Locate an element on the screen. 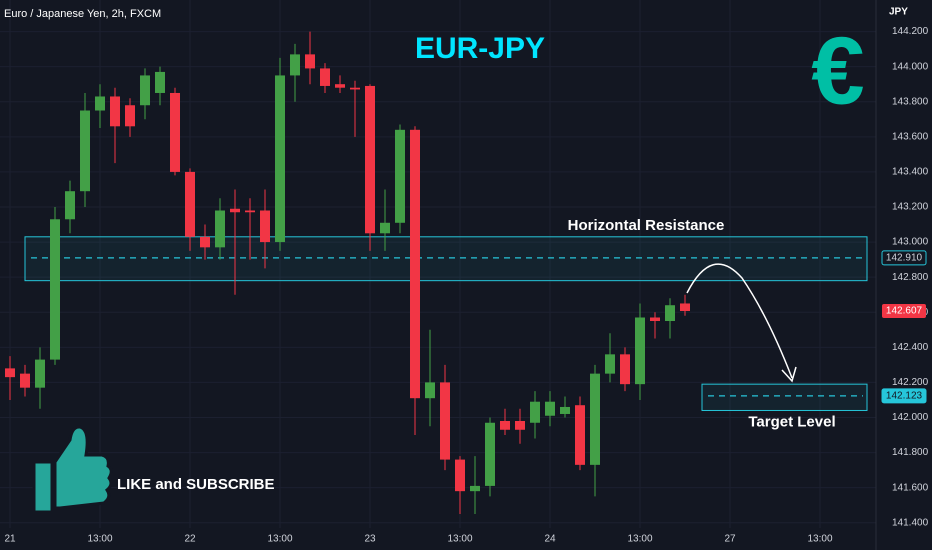 The width and height of the screenshot is (932, 550). y-tick-label: 142.200 is located at coordinates (910, 382).